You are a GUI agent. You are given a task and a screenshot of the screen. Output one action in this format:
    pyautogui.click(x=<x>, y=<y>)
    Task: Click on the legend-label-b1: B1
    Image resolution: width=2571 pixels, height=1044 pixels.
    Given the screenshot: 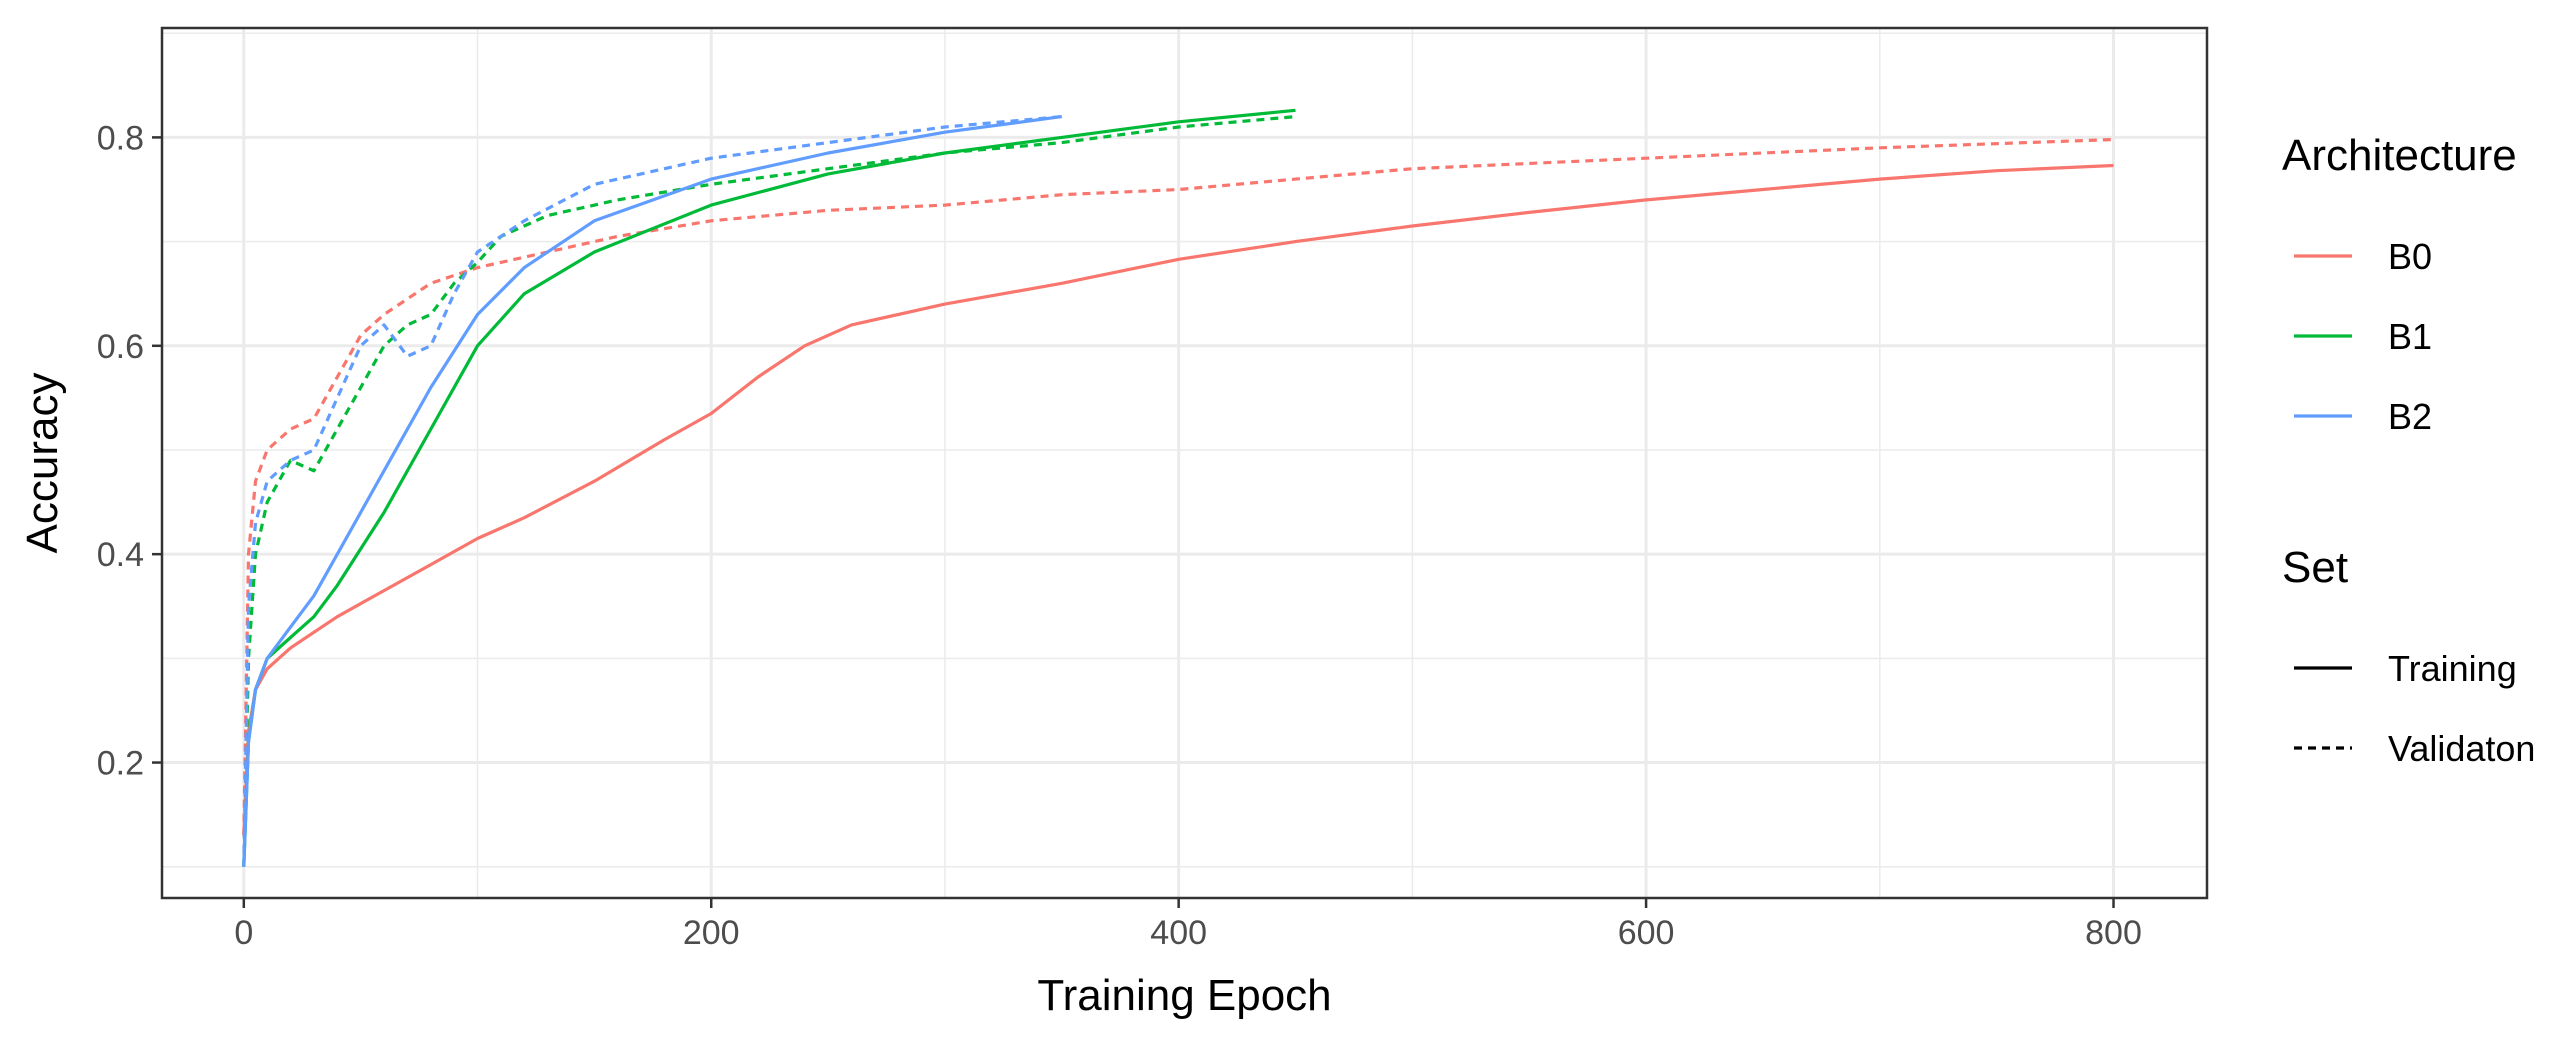 What is the action you would take?
    pyautogui.click(x=2410, y=336)
    